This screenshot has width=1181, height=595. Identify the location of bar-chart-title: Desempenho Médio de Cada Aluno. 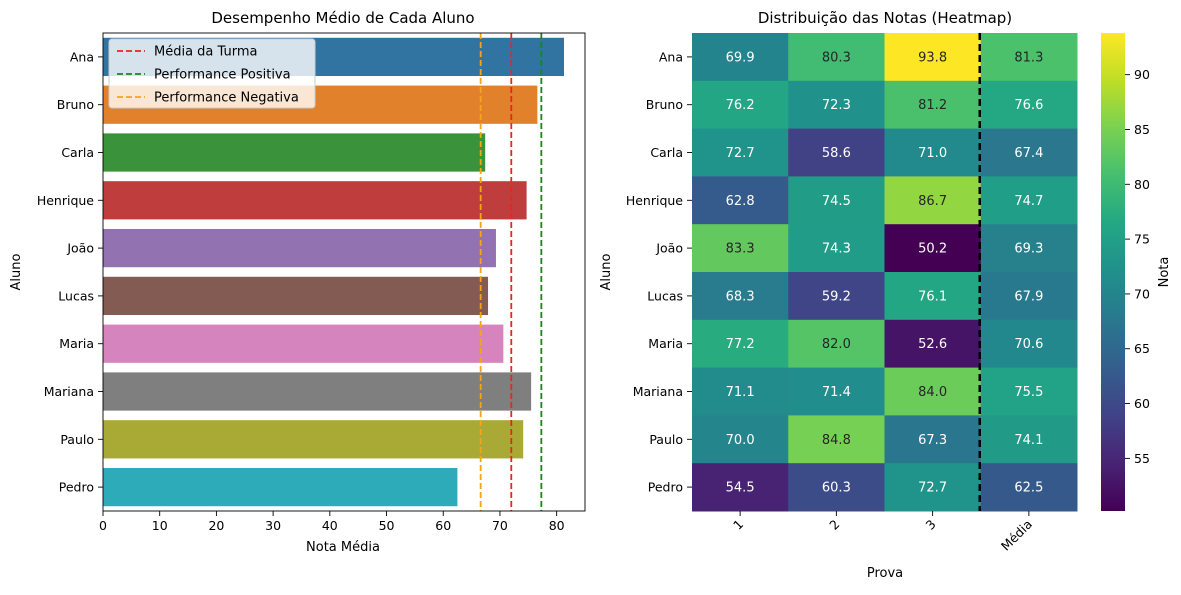
(342, 18).